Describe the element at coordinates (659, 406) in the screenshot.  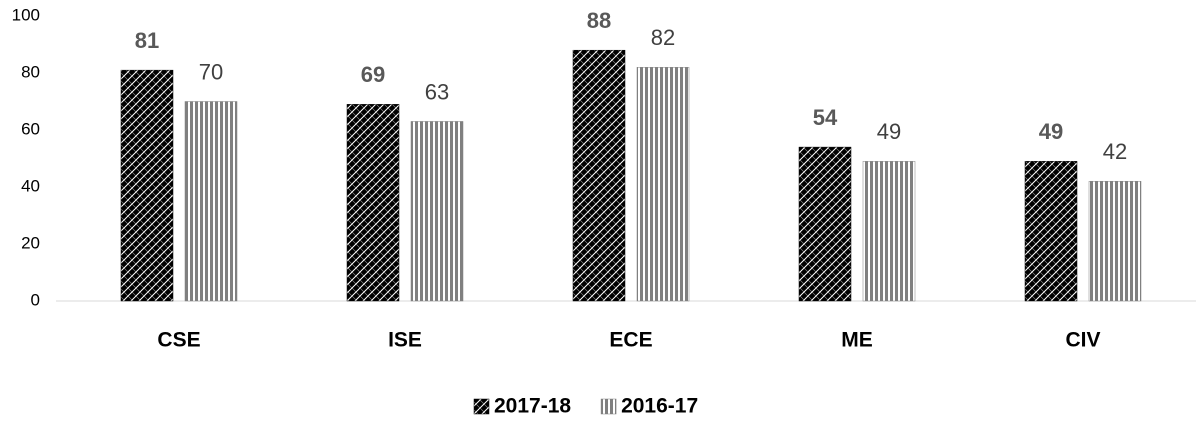
I see `legend-label: 2016-17` at that location.